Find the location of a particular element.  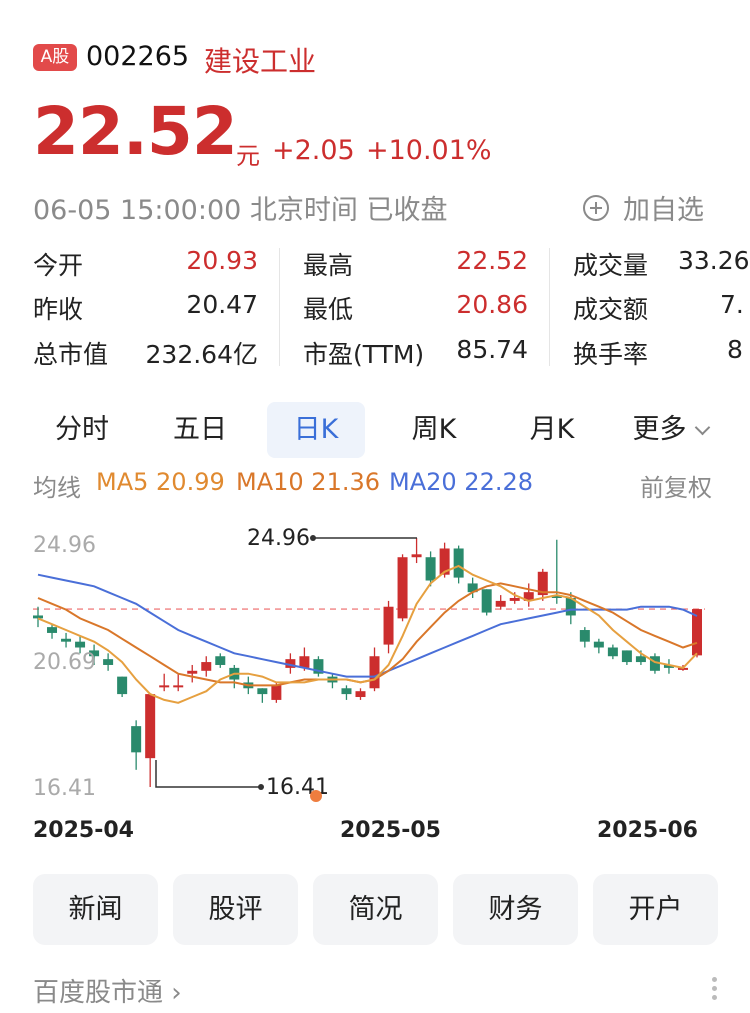

tab-intraday: 分时 is located at coordinates (82, 429).